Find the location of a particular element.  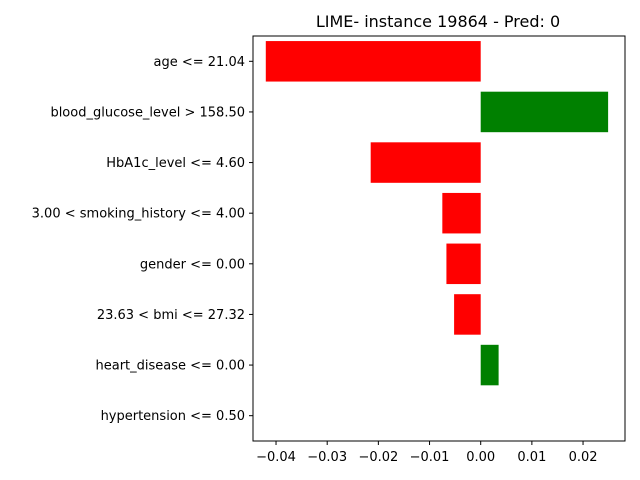

y-tick-label-0: age <= 21.04 is located at coordinates (199, 62).